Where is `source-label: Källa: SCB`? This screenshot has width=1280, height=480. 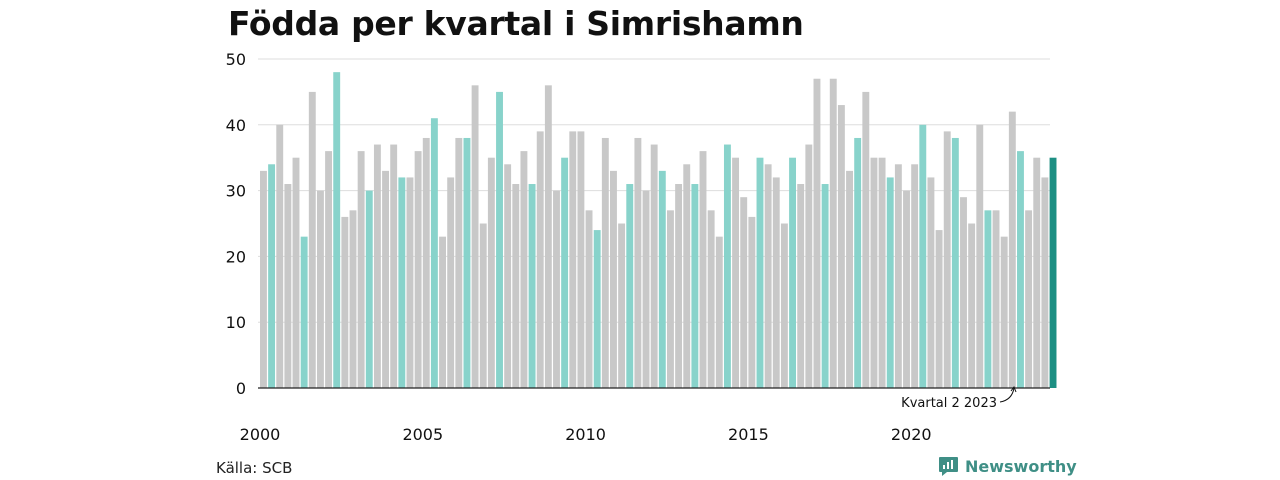 source-label: Källa: SCB is located at coordinates (254, 468).